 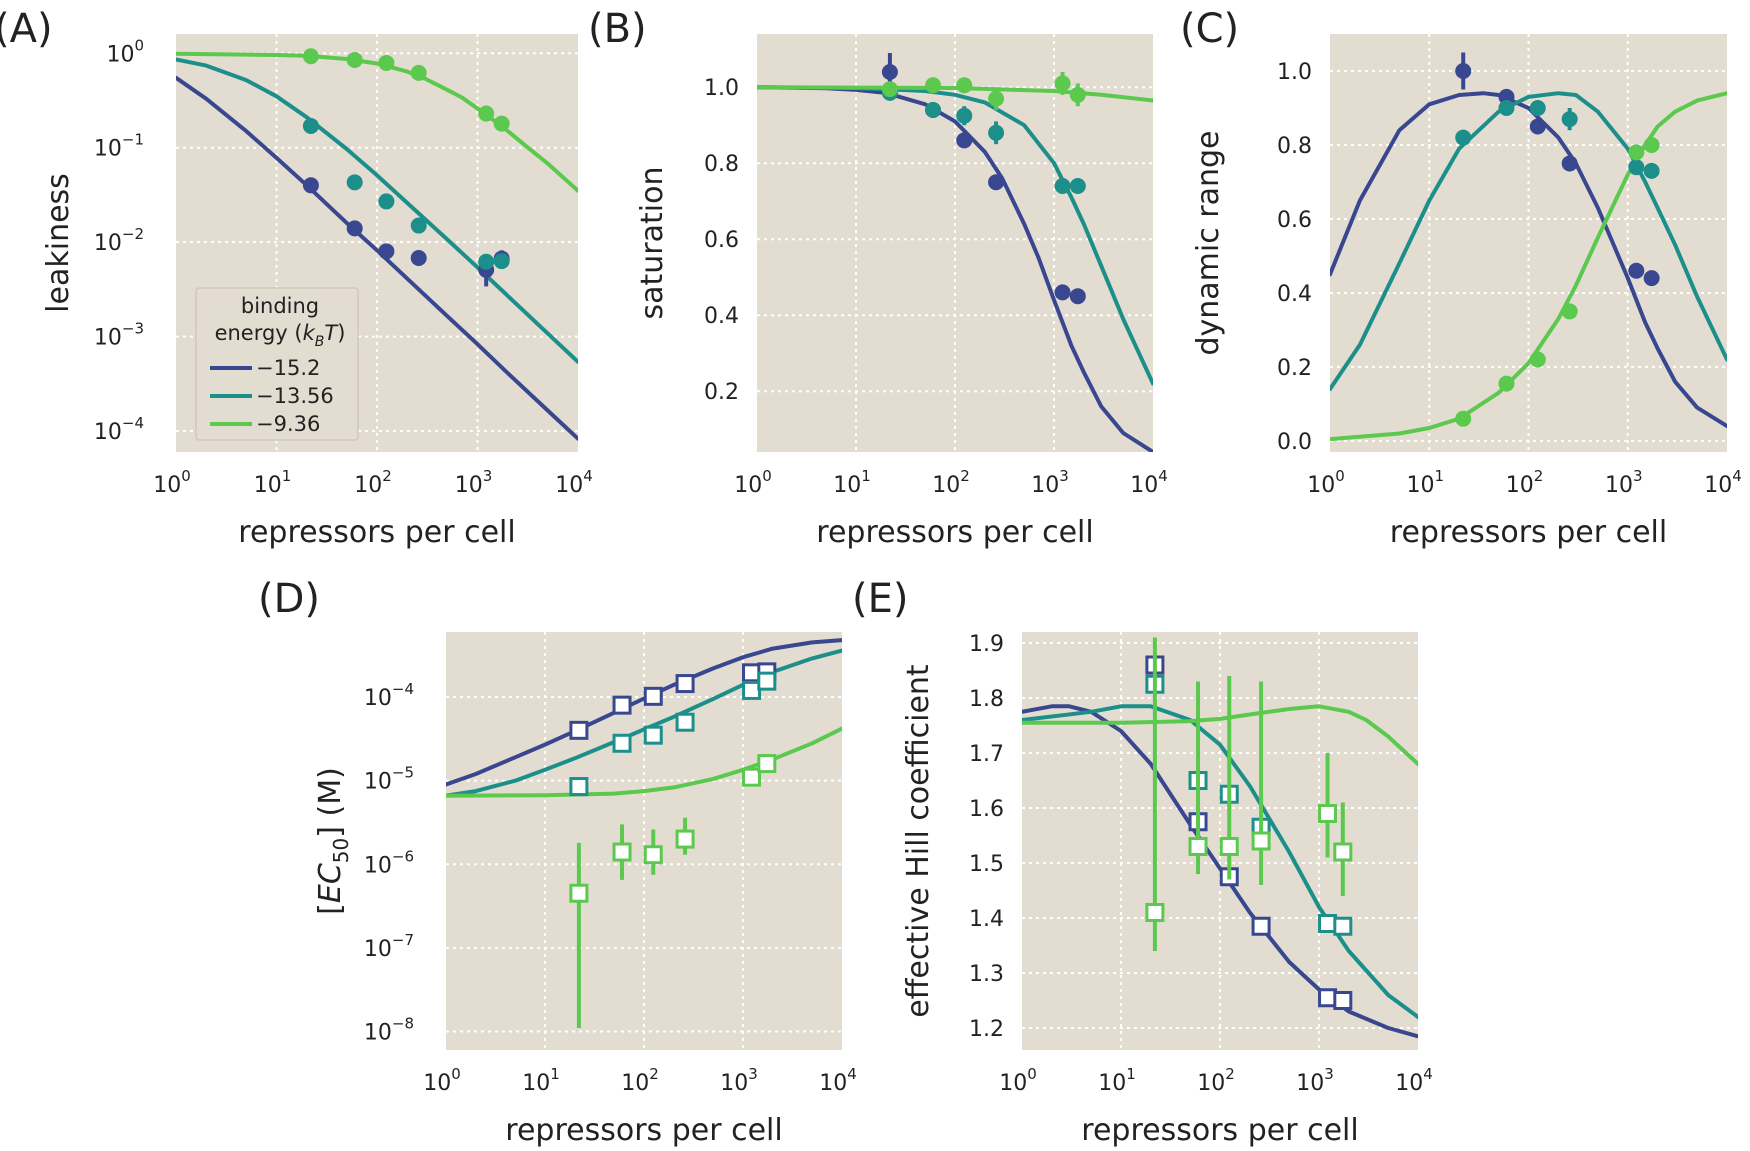 I want to click on legend-title: binding, so click(x=280, y=306).